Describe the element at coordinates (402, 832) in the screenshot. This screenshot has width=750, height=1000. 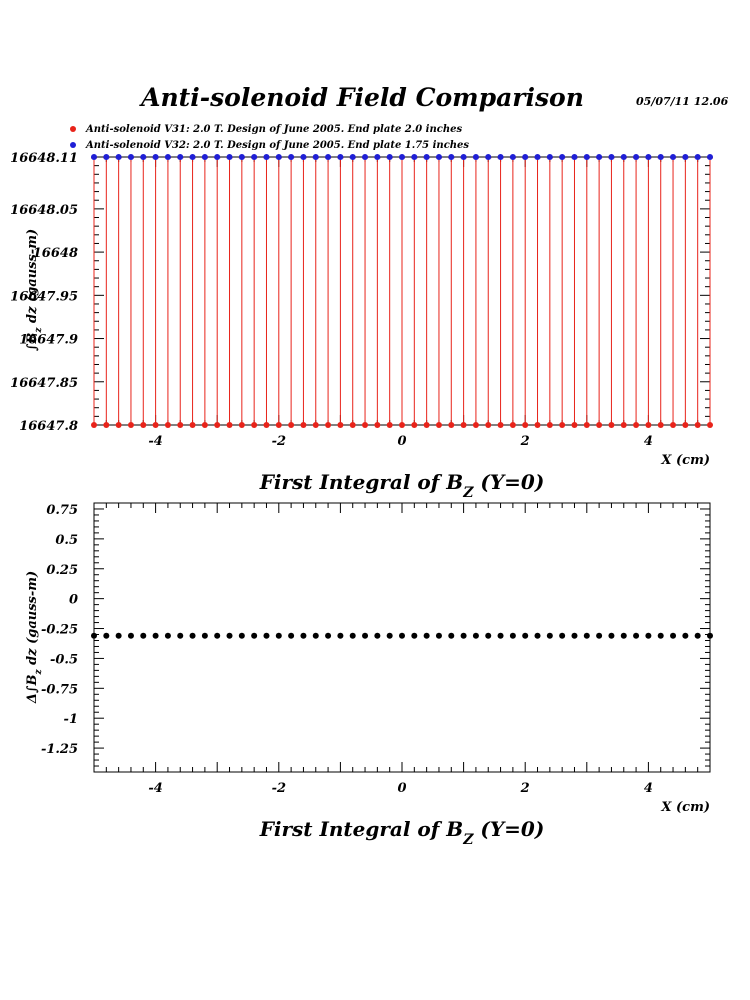
I see `bottom-chart-title: First Integral of BZ (Y=0)` at that location.